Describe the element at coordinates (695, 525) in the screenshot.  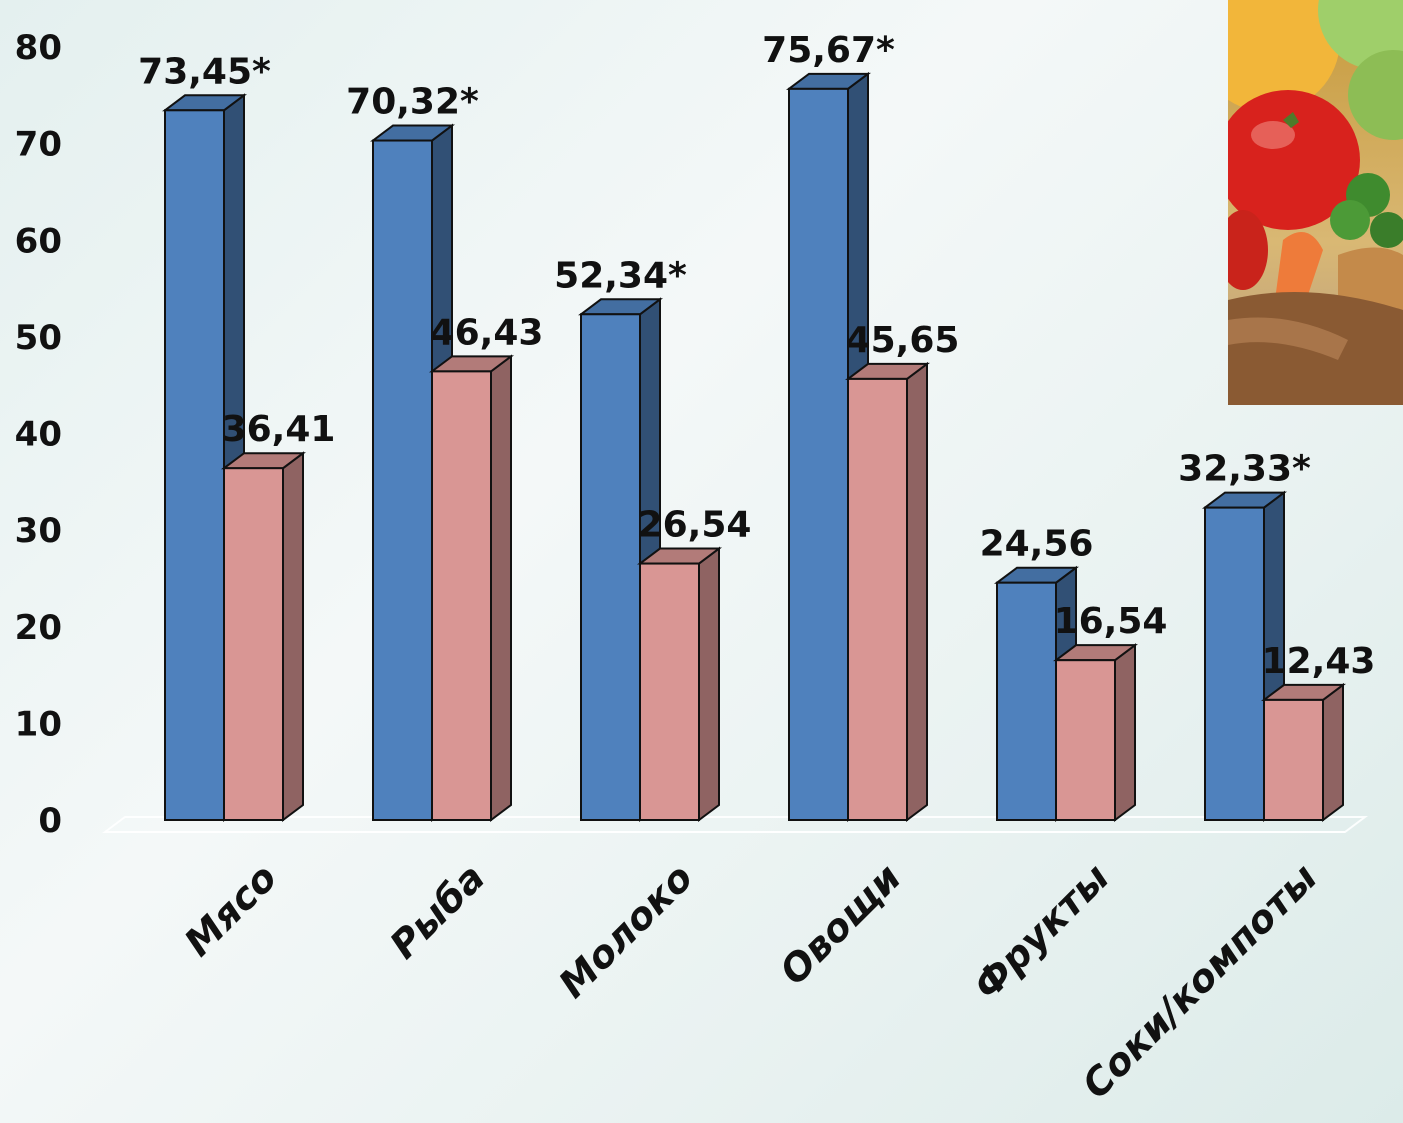
I see `data-label: 26,54` at that location.